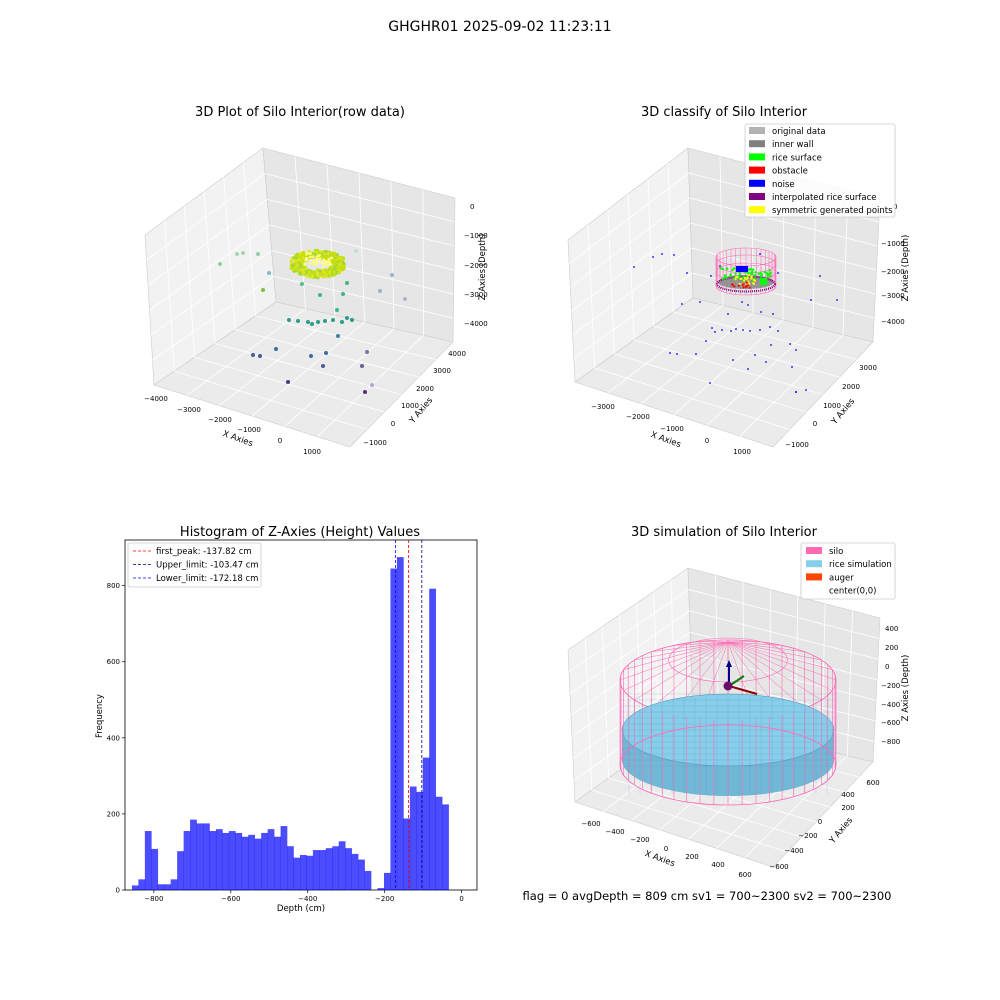  I want to click on legend-label: original data, so click(799, 132).